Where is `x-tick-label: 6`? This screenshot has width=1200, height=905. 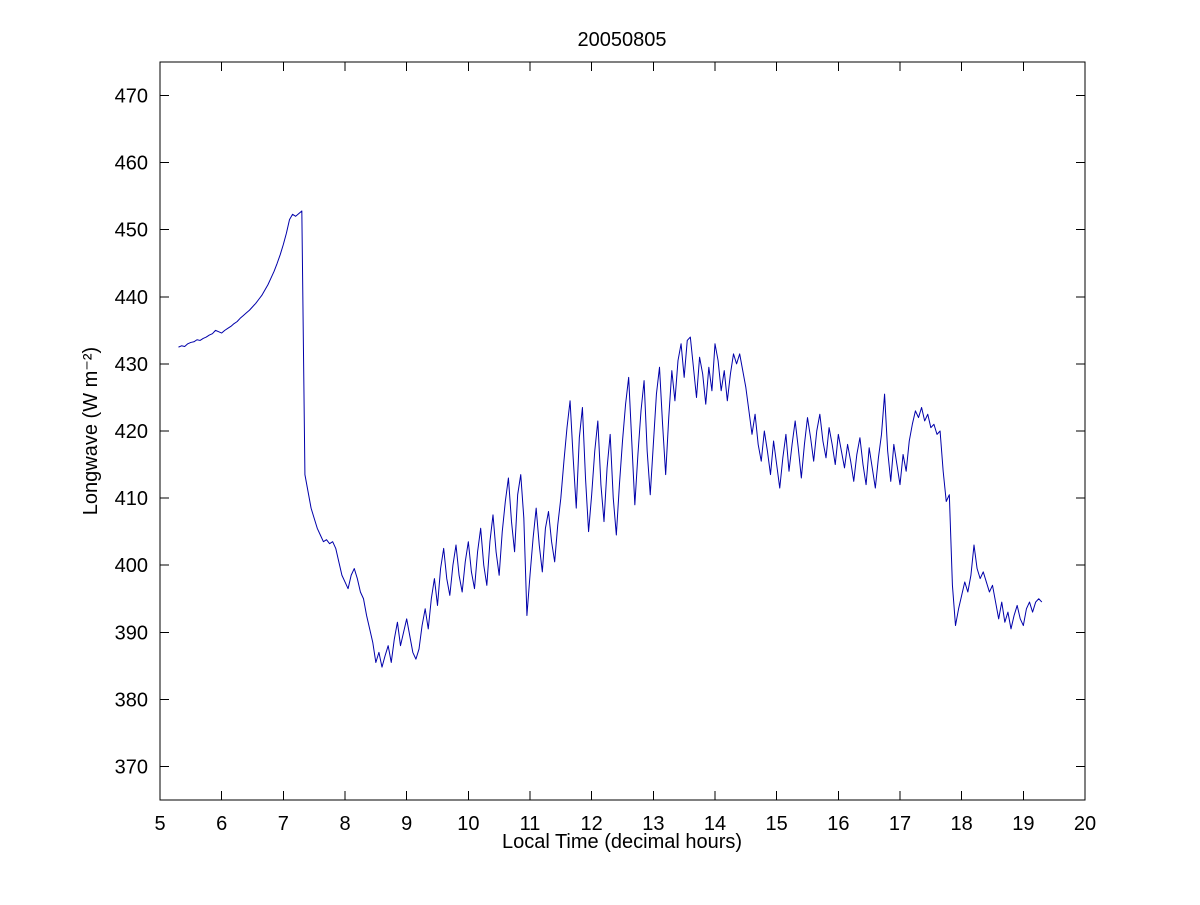 x-tick-label: 6 is located at coordinates (221, 824).